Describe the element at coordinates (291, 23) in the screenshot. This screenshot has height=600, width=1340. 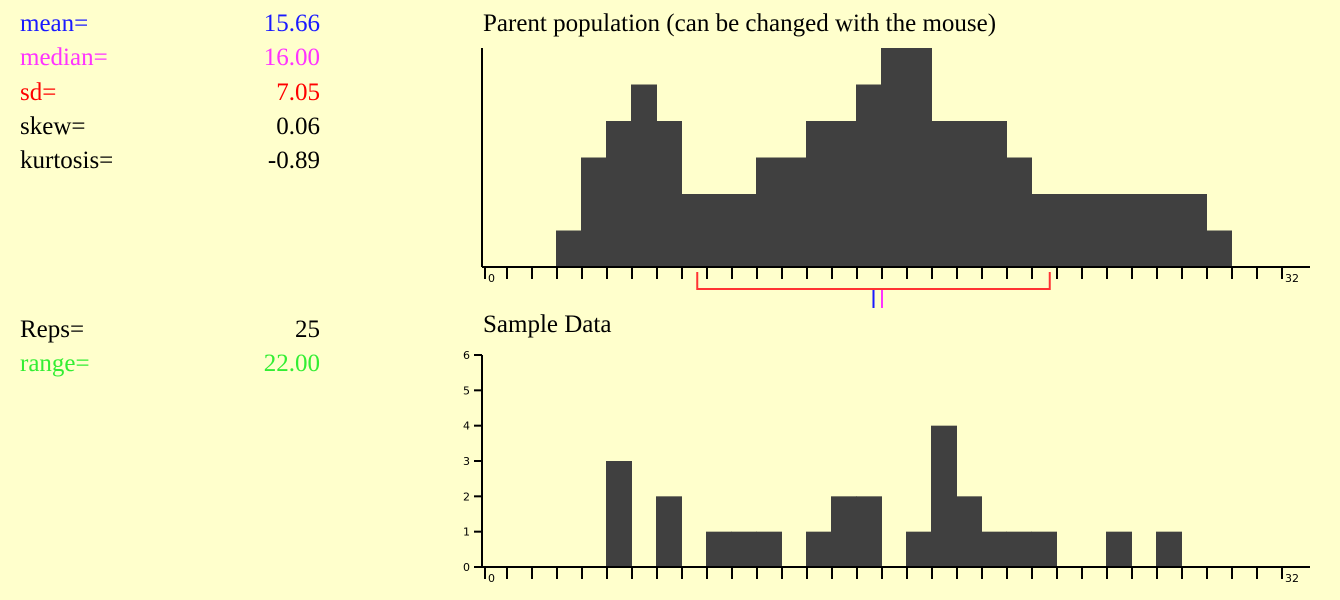
I see `mean-value: 15.66` at that location.